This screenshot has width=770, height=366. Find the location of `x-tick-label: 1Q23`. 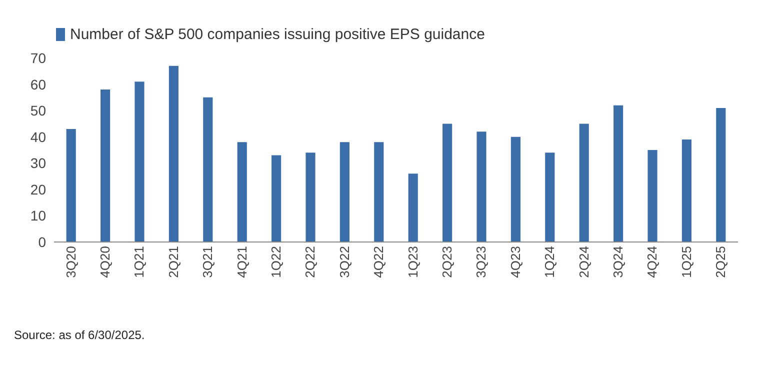

x-tick-label: 1Q23 is located at coordinates (412, 262).